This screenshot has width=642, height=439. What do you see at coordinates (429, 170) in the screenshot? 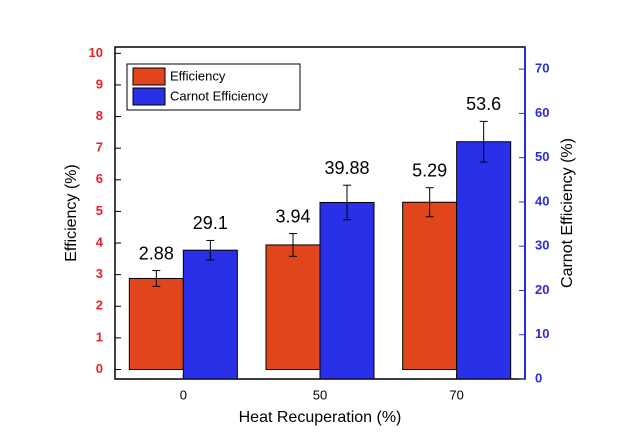
I see `data-label: 5.29` at bounding box center [429, 170].